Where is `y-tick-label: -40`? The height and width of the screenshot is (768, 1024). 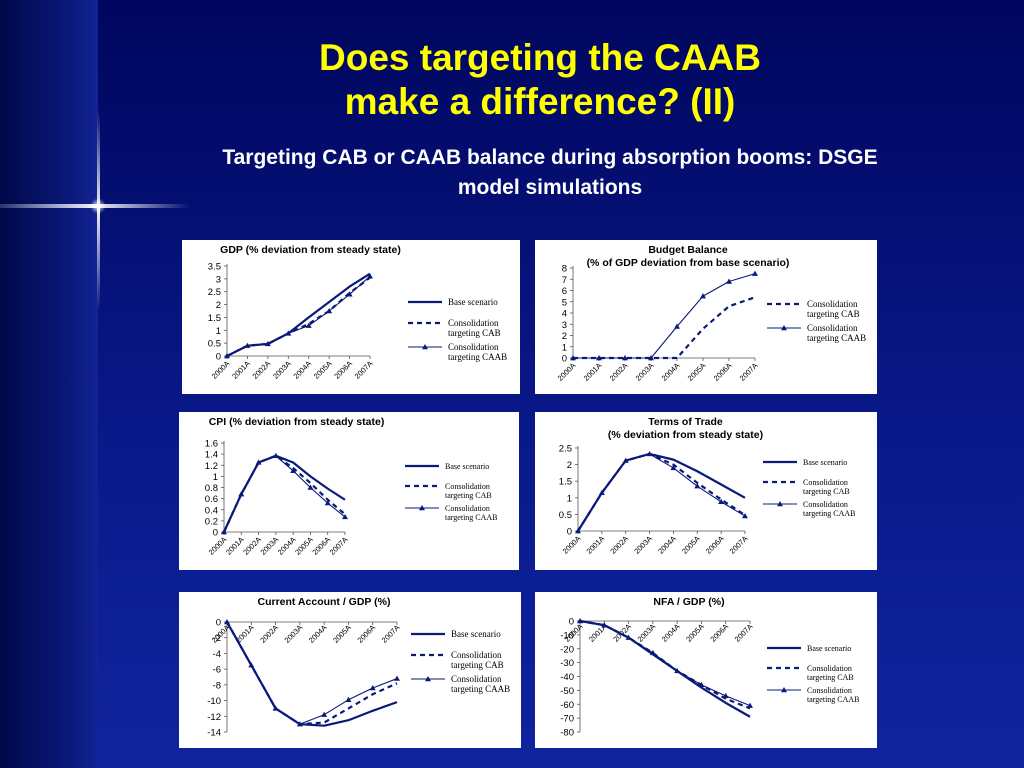
y-tick-label: -40 is located at coordinates (567, 677).